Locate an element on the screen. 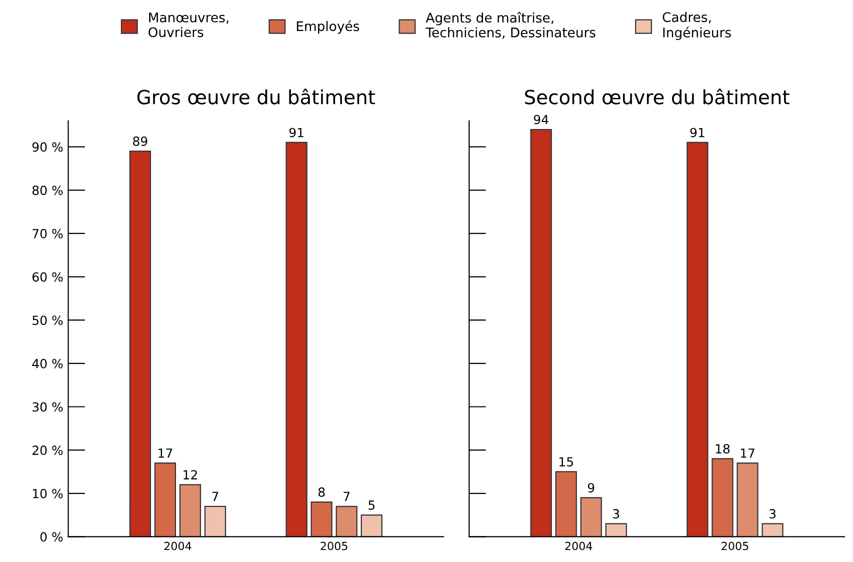 The height and width of the screenshot is (562, 853). data-label: 9 is located at coordinates (591, 488).